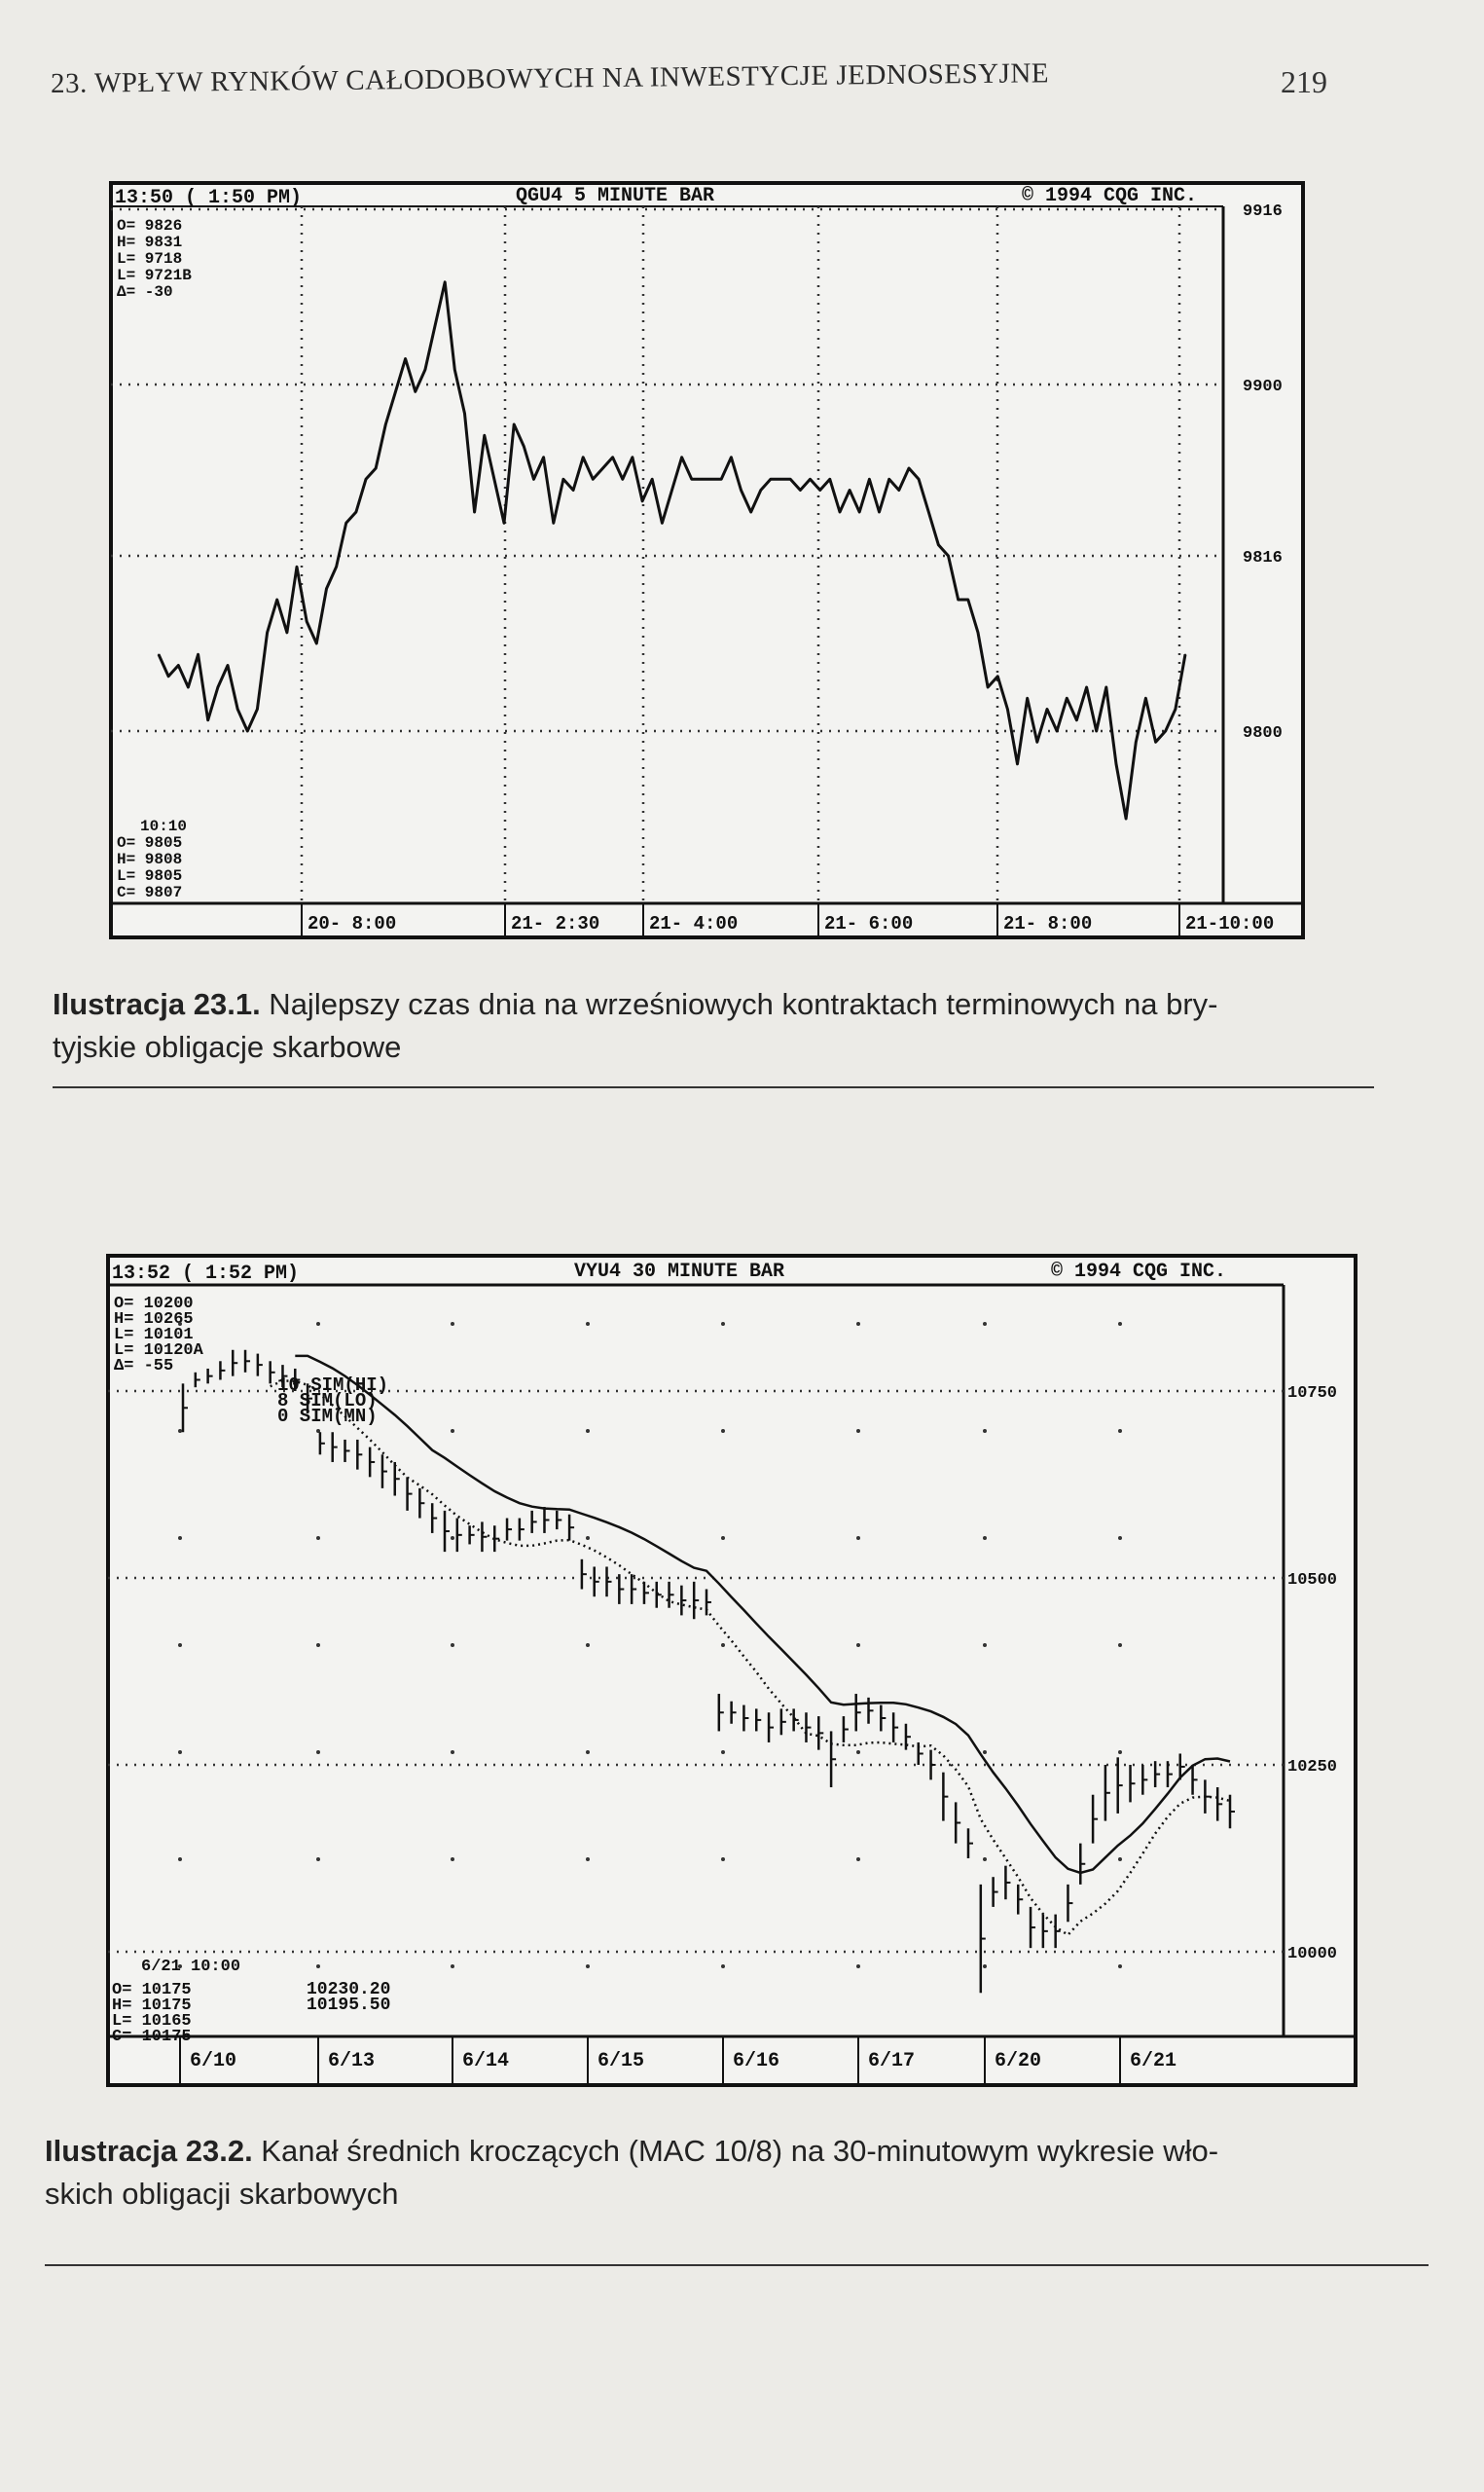 The width and height of the screenshot is (1484, 2492). I want to click on readout-top-line: O= 9826, so click(150, 226).